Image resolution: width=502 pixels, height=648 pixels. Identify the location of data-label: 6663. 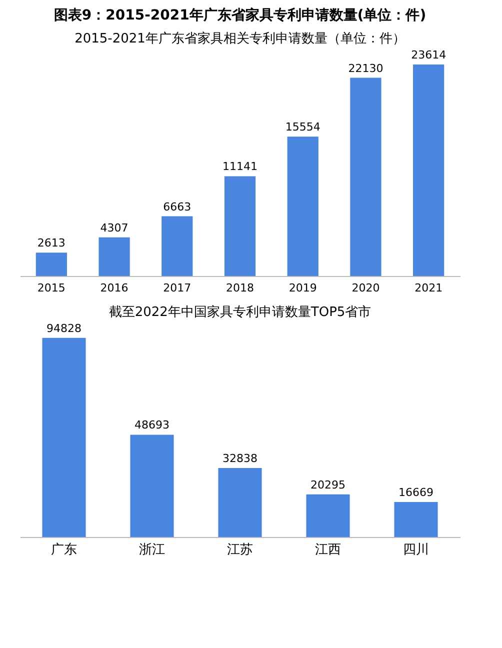
(177, 207).